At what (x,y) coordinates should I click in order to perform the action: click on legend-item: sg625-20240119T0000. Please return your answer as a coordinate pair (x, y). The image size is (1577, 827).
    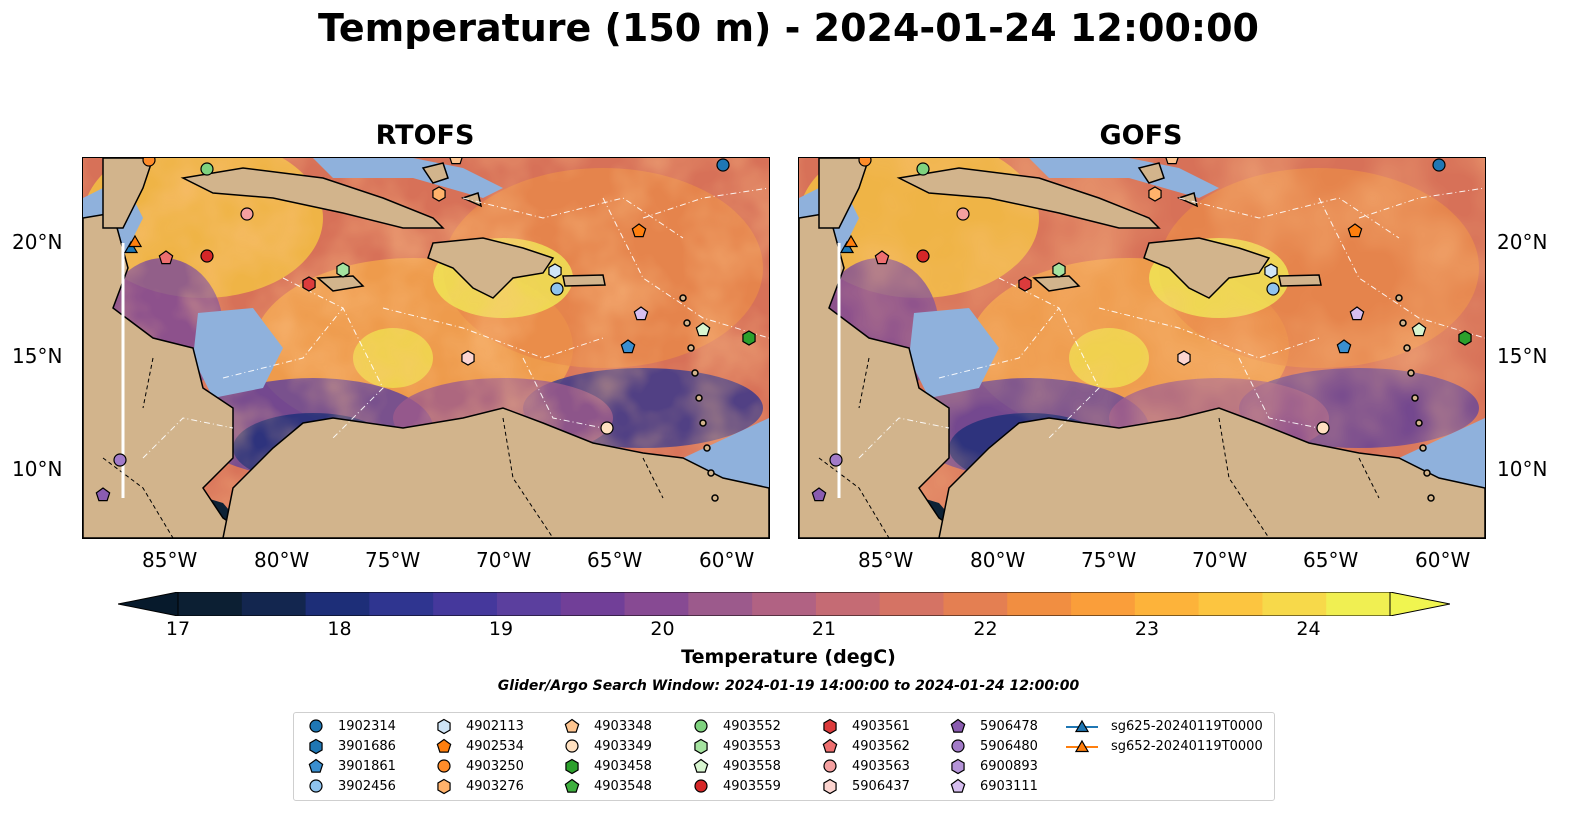
    Looking at the image, I should click on (1164, 726).